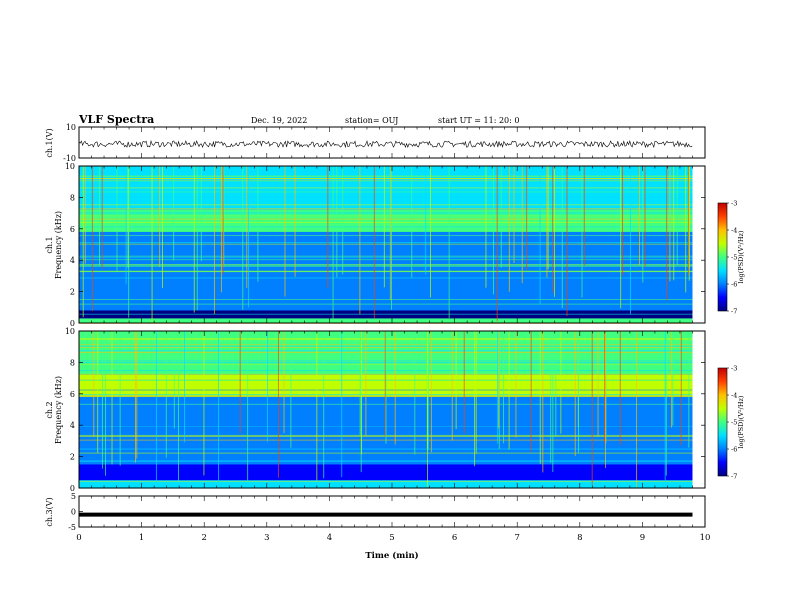 This screenshot has width=792, height=612. What do you see at coordinates (734, 396) in the screenshot?
I see `colorbar-tick-label: -4` at bounding box center [734, 396].